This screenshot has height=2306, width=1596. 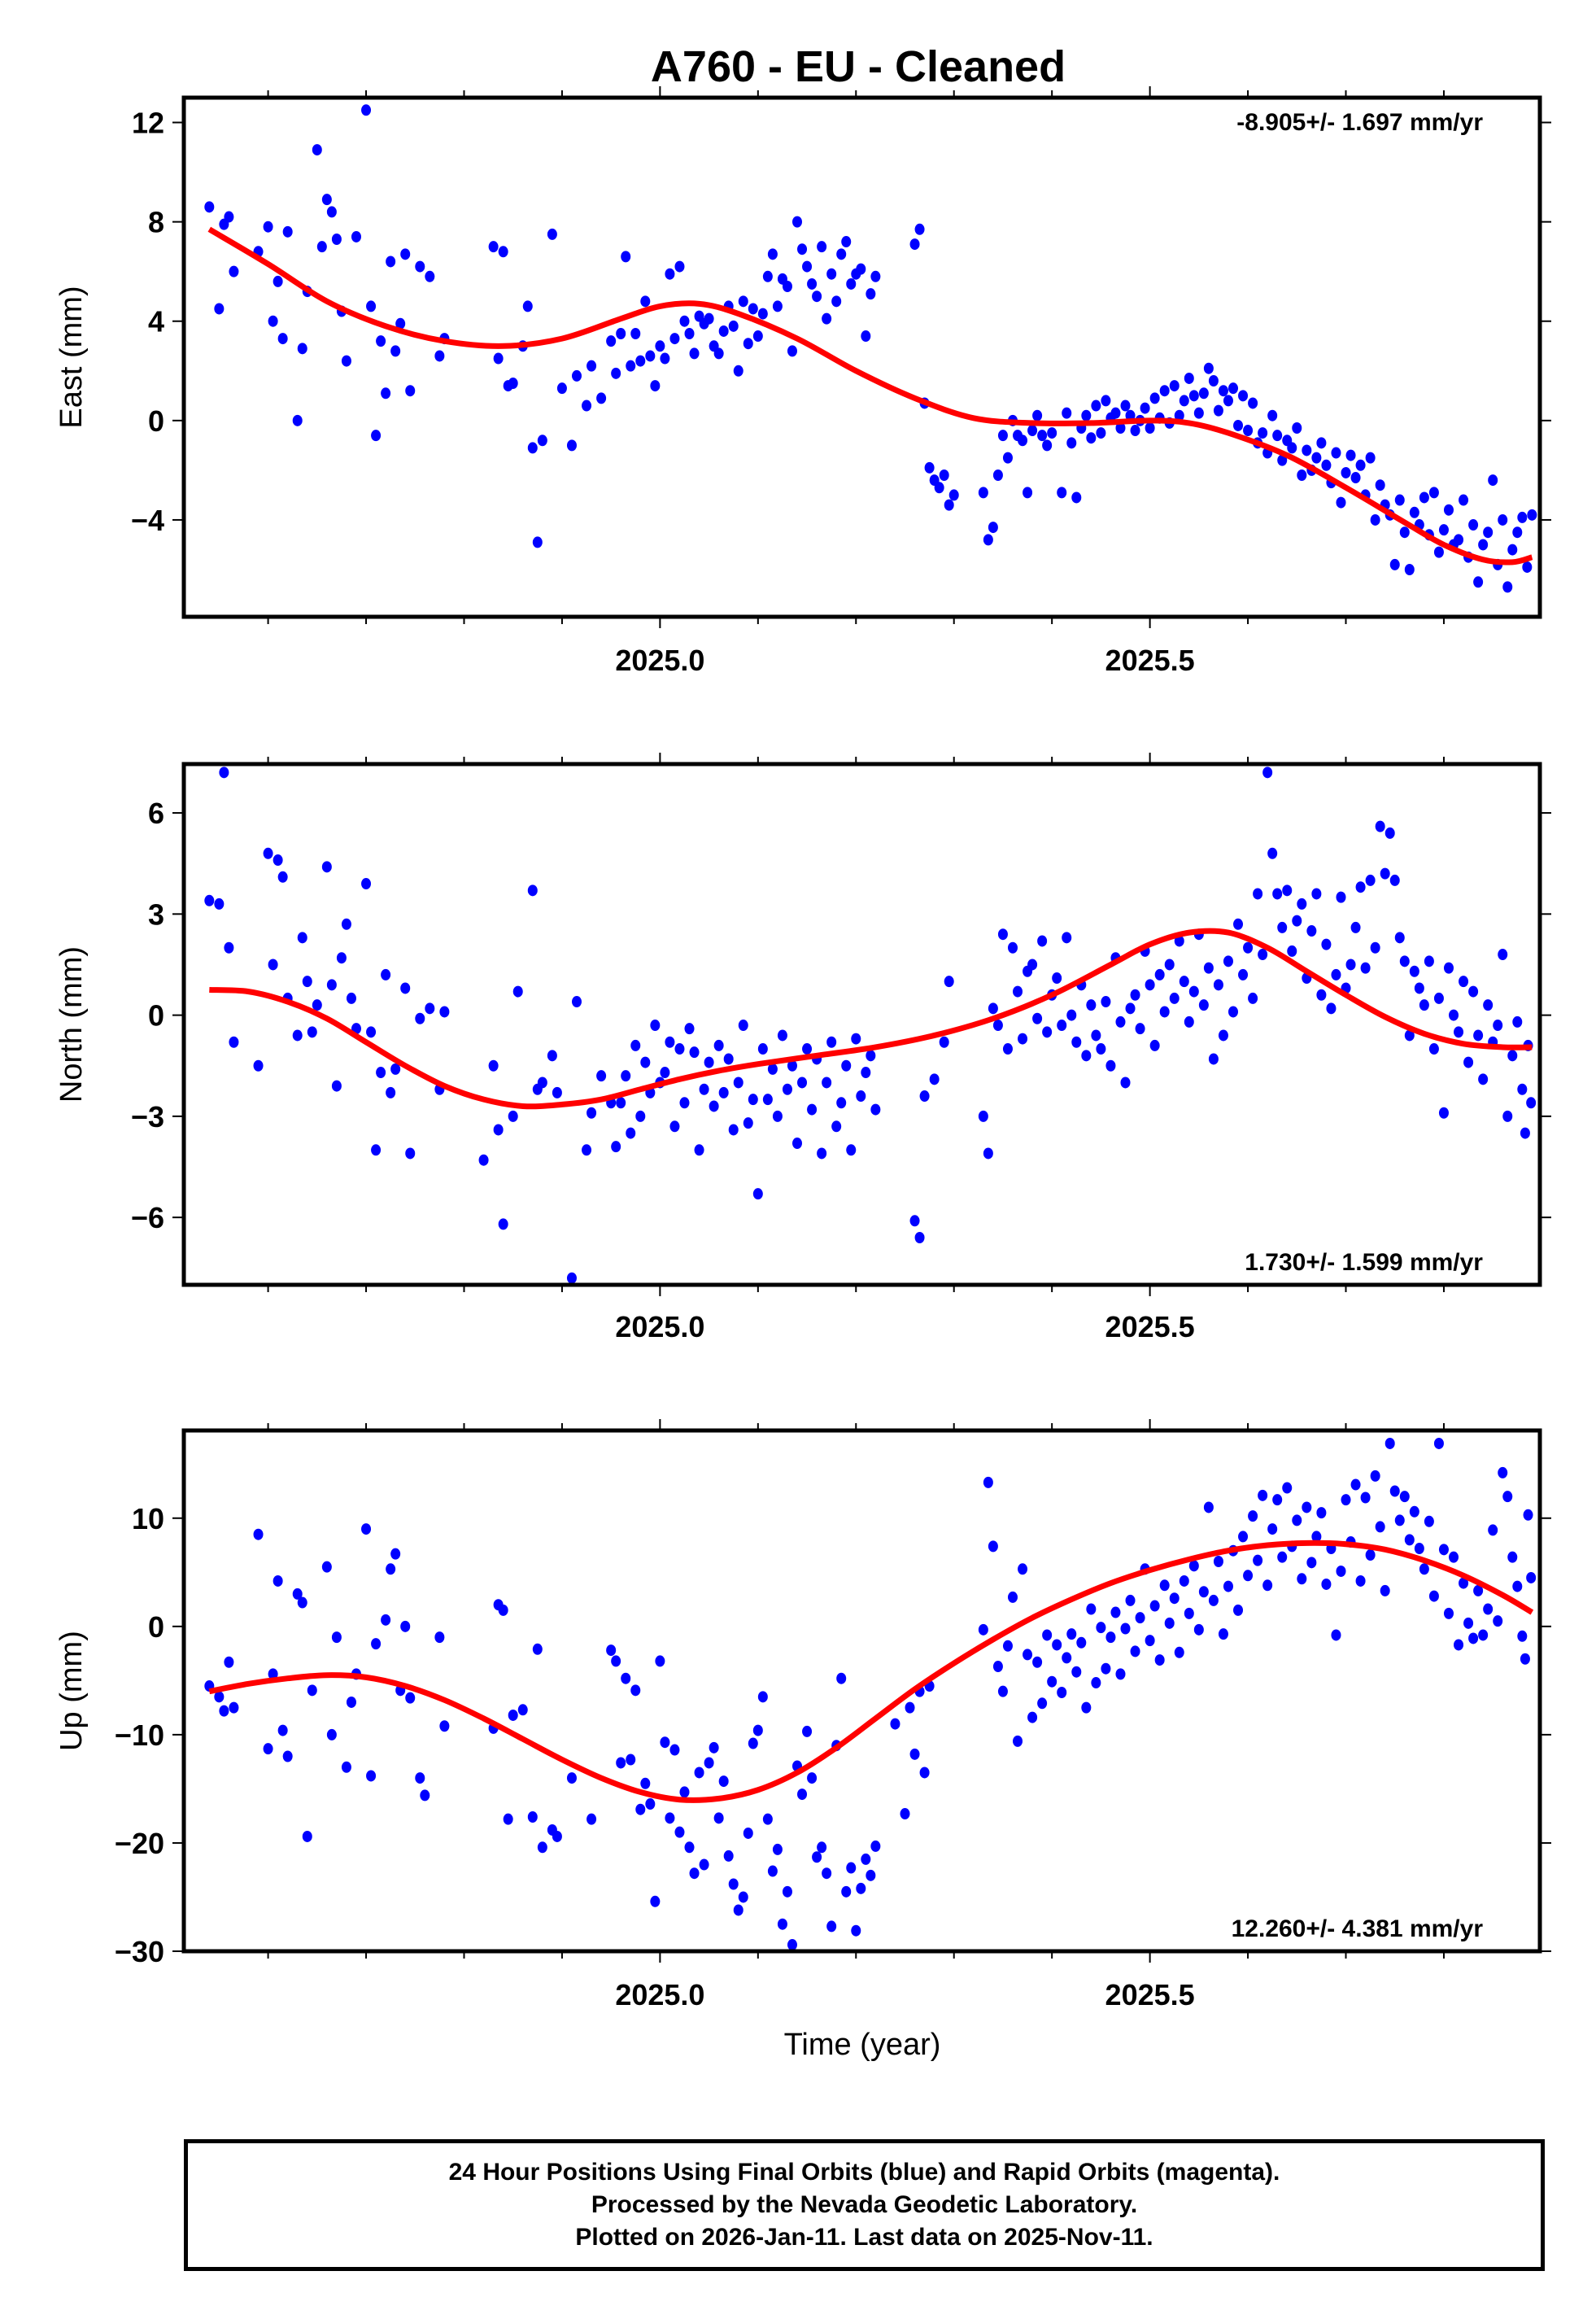 I want to click on y-tick-label: 4, so click(x=156, y=321).